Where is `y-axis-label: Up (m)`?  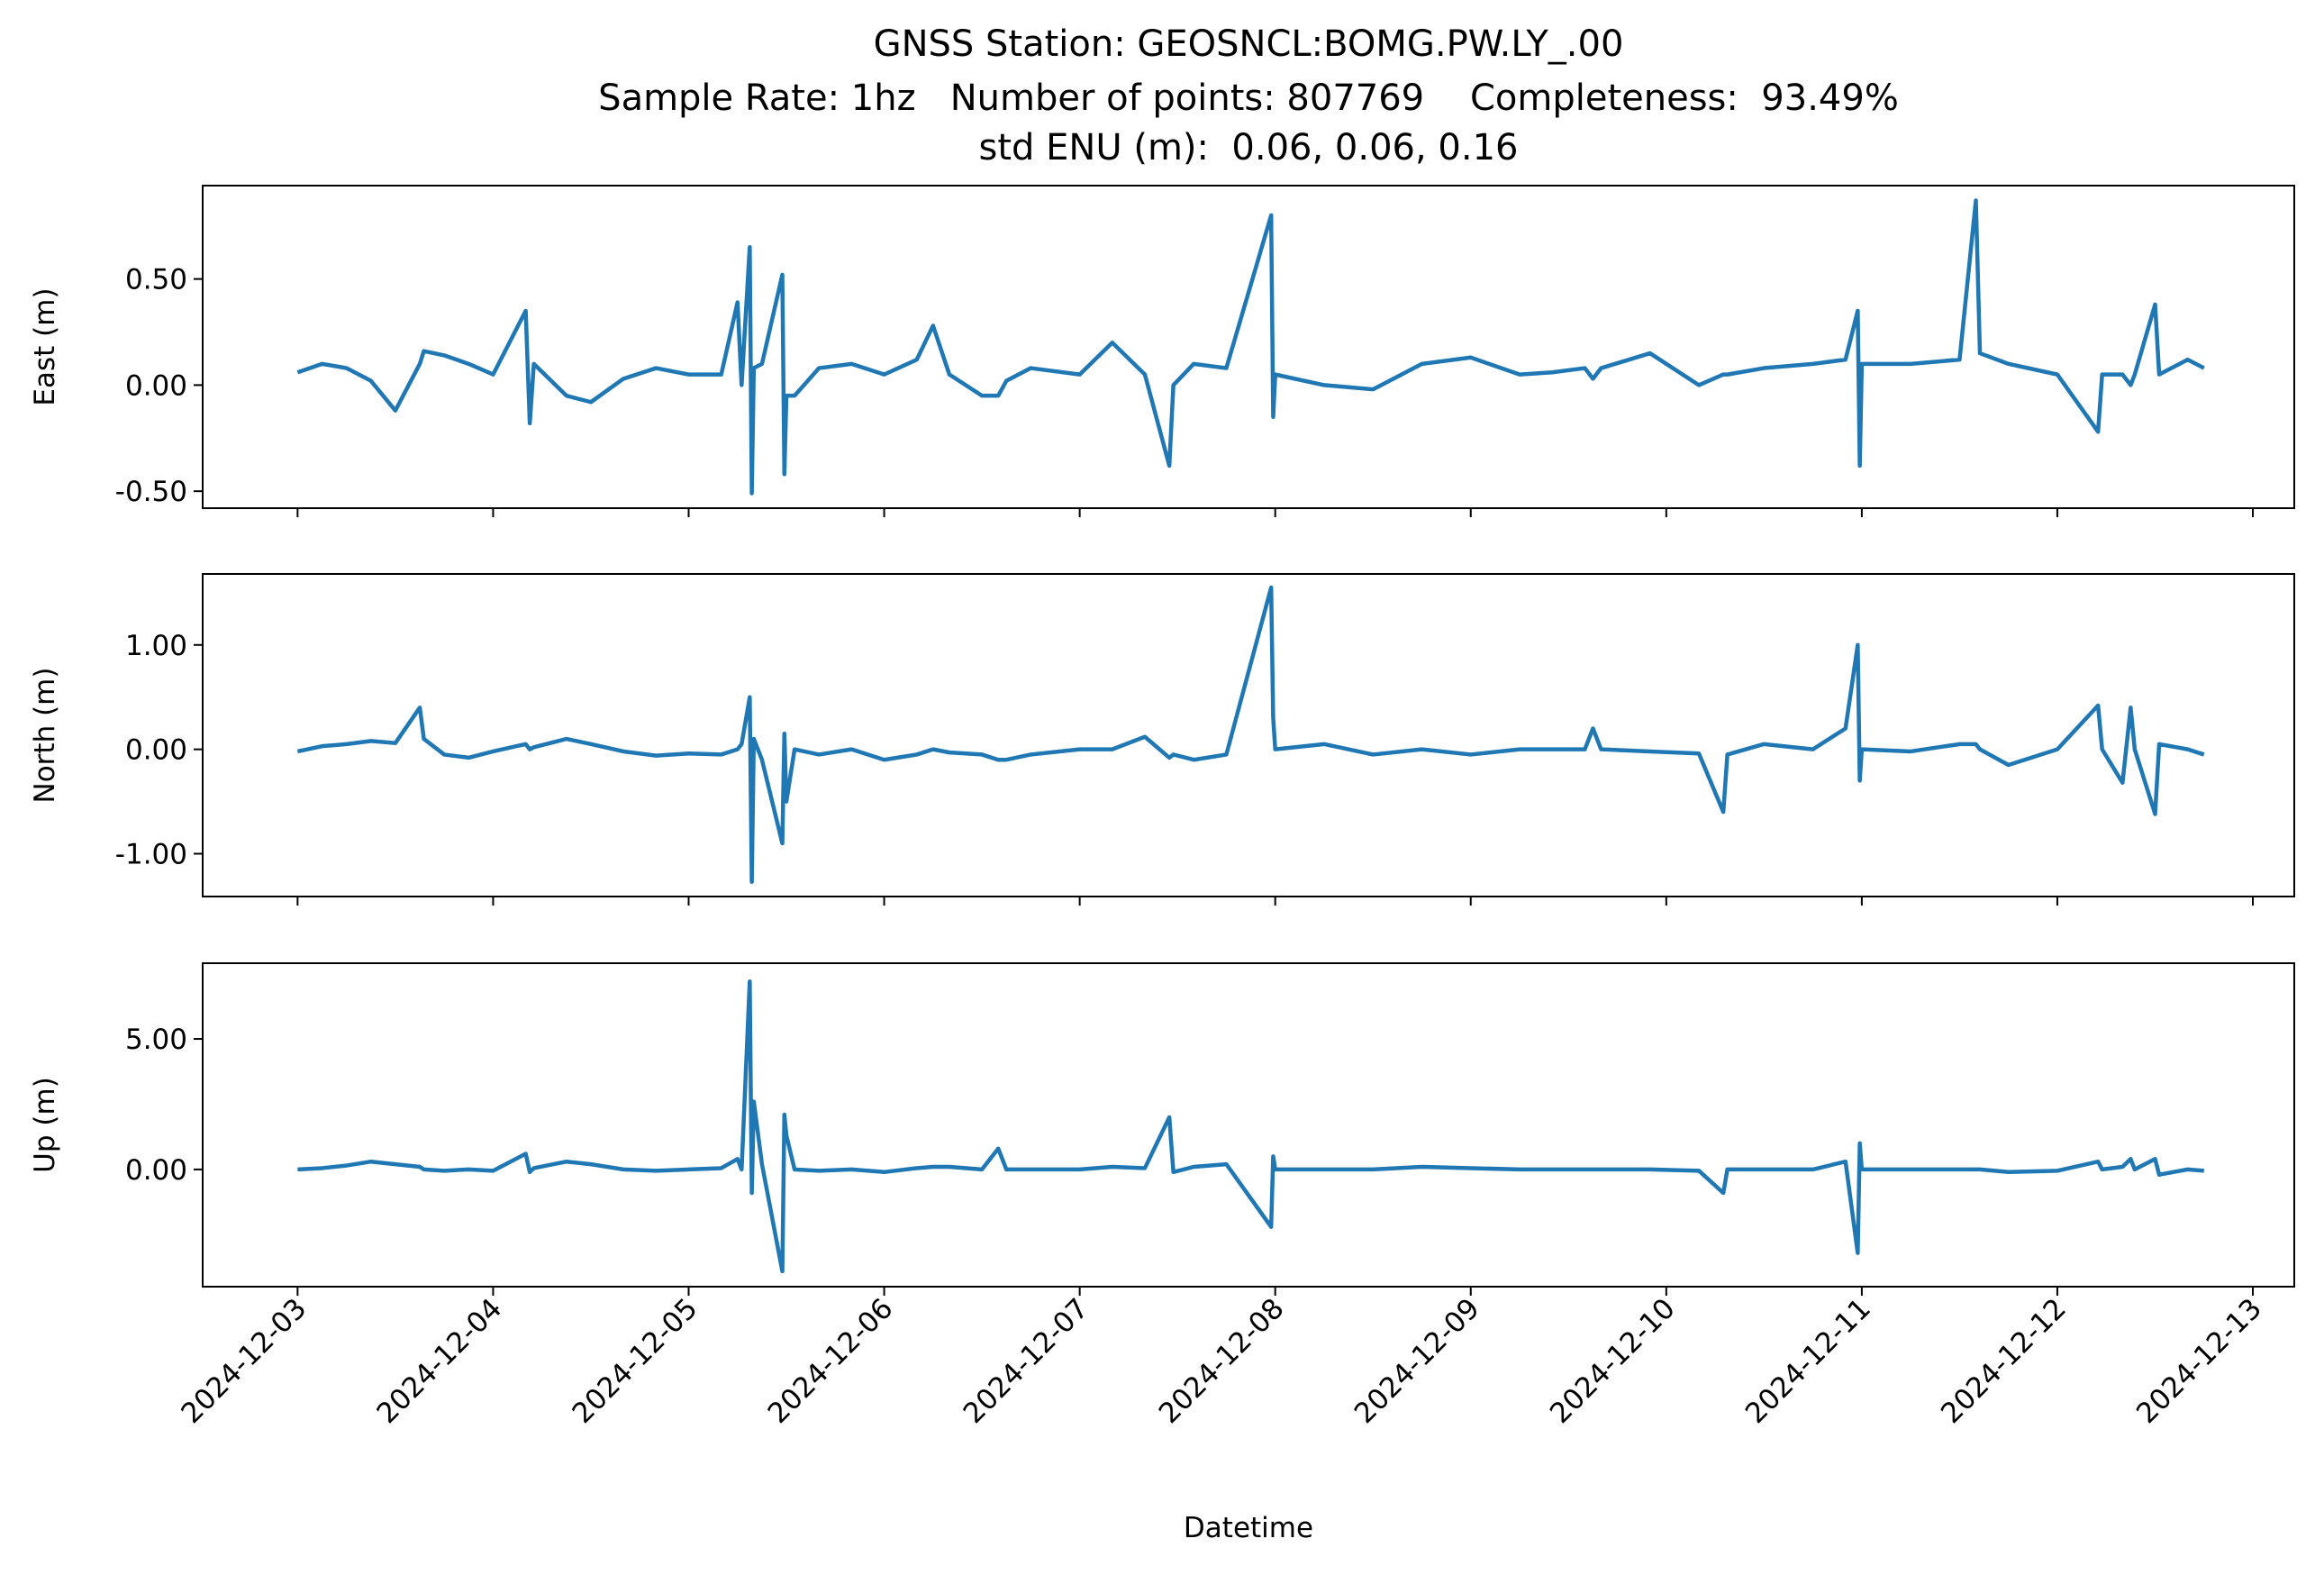 y-axis-label: Up (m) is located at coordinates (45, 1125).